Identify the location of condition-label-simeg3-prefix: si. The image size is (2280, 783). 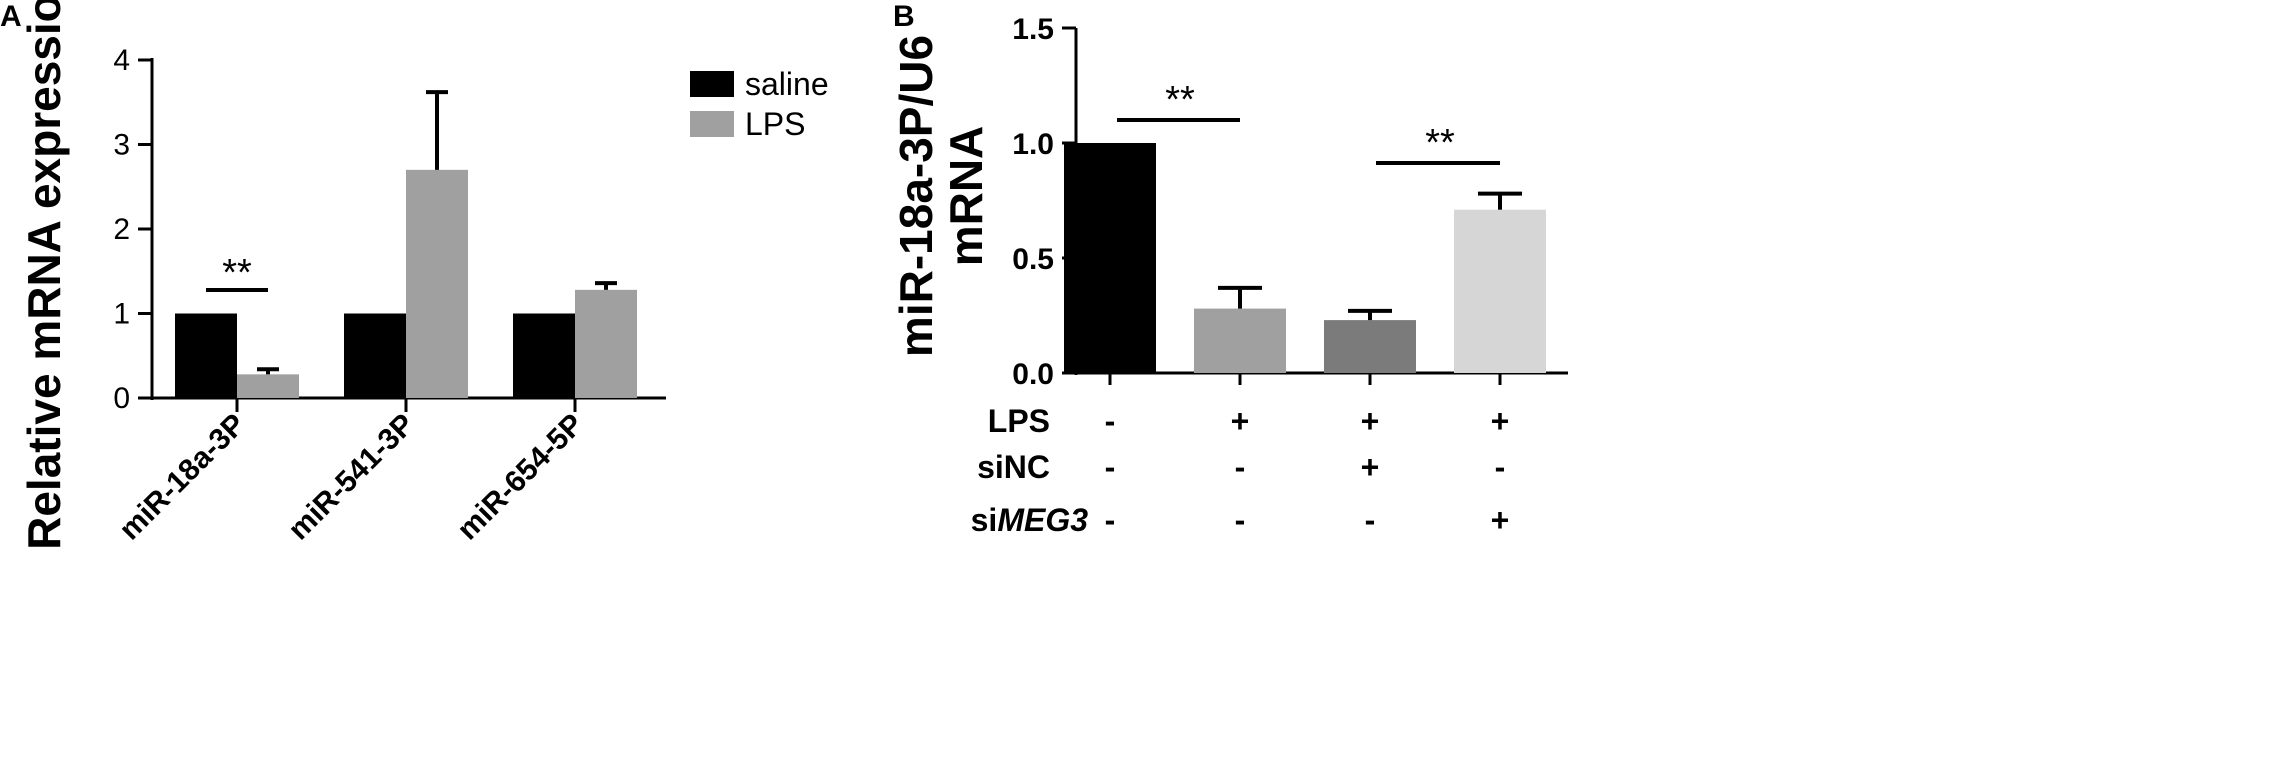
(984, 520).